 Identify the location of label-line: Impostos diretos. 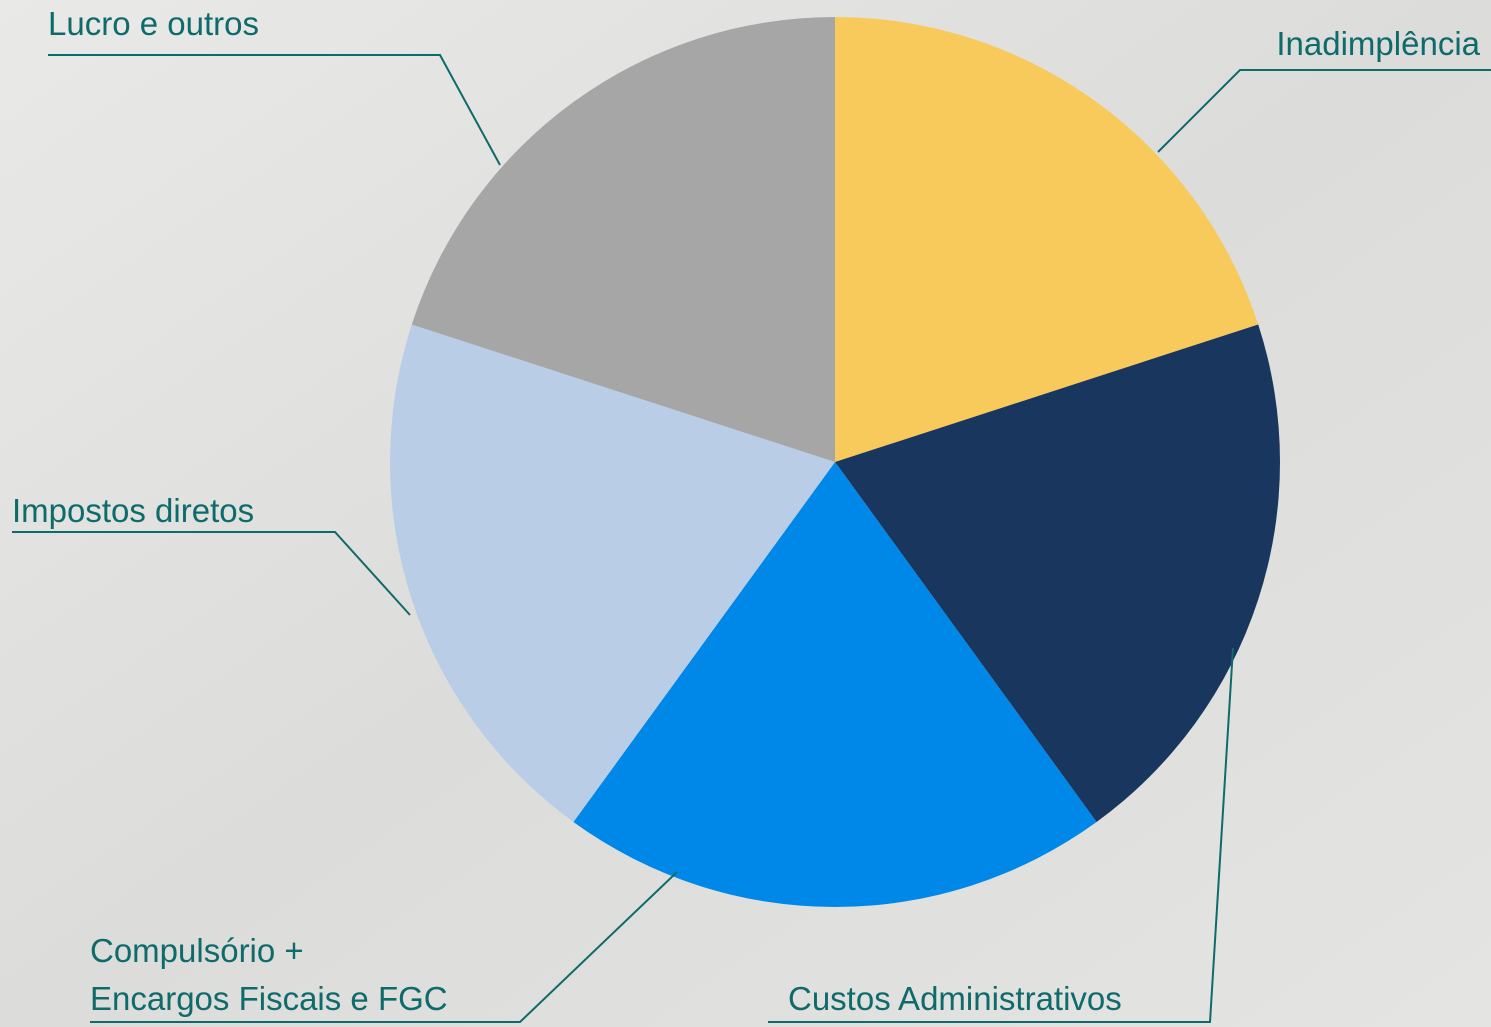
(133, 510).